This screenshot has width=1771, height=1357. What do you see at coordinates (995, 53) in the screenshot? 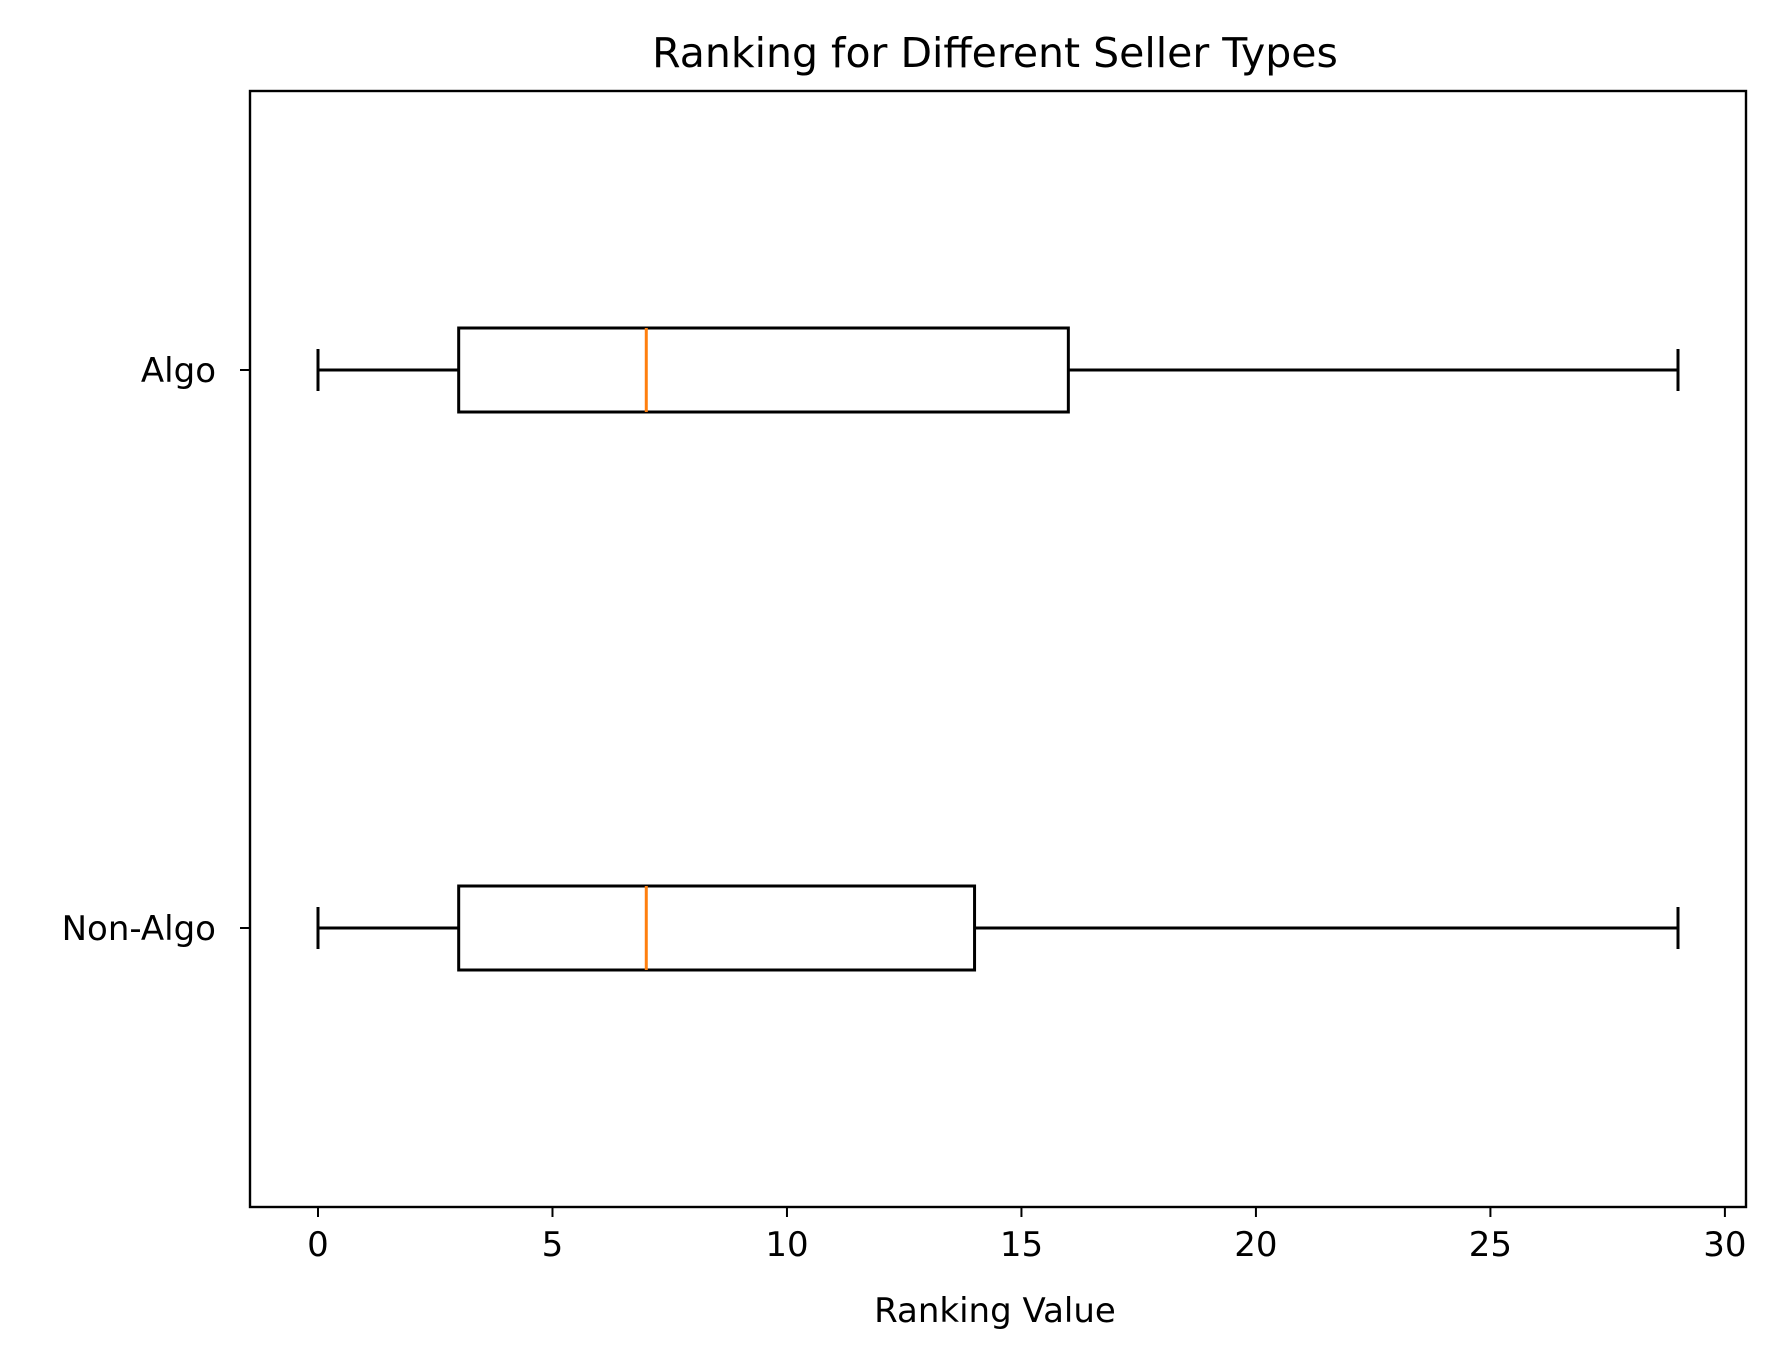
I see `chart-title: Ranking for Different Seller Types` at bounding box center [995, 53].